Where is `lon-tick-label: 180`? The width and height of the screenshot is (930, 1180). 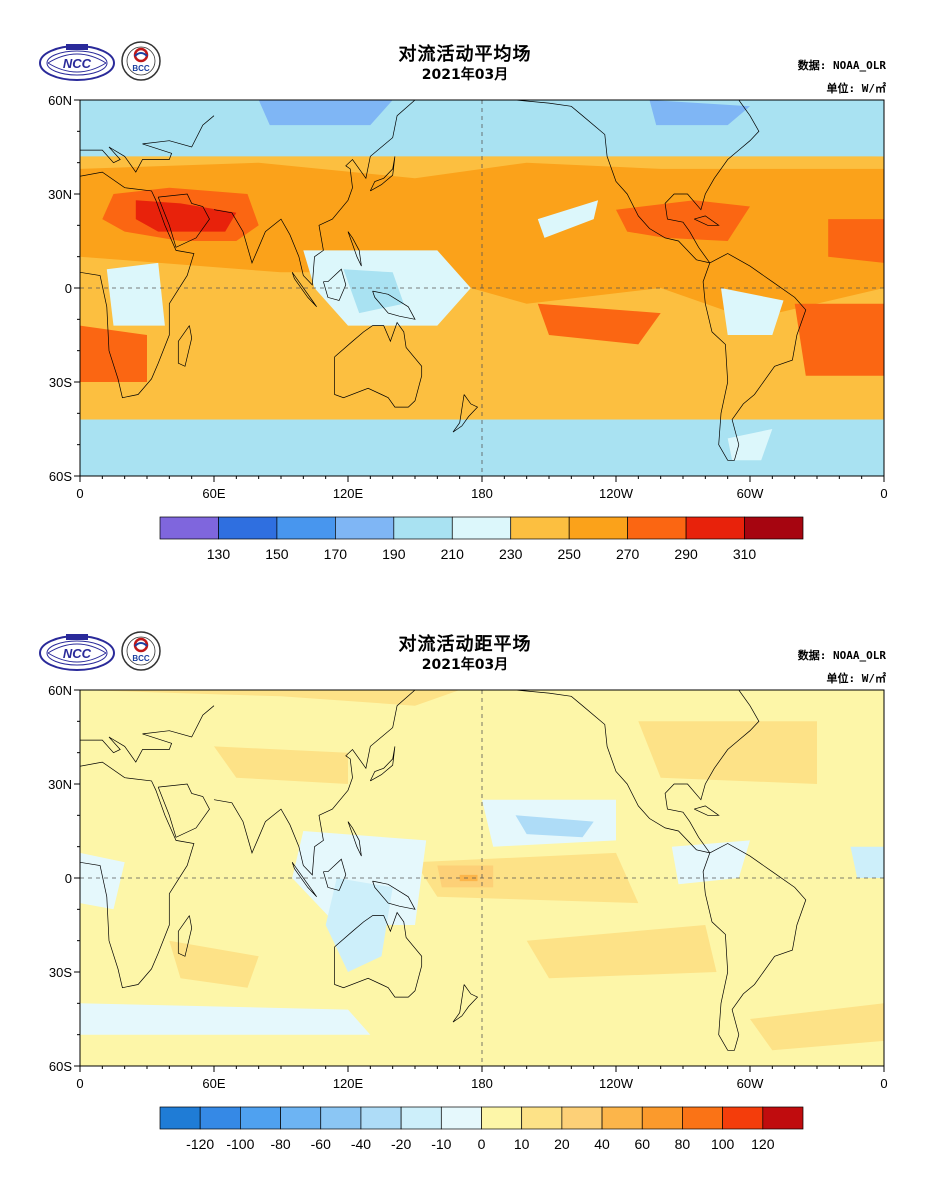 lon-tick-label: 180 is located at coordinates (482, 1083).